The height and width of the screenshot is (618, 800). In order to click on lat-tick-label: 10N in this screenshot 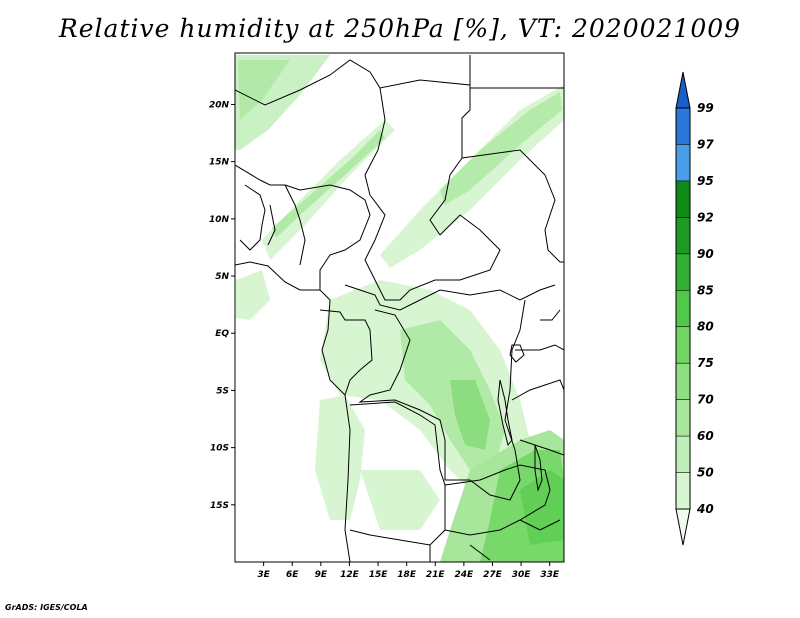, I will do `click(219, 220)`.